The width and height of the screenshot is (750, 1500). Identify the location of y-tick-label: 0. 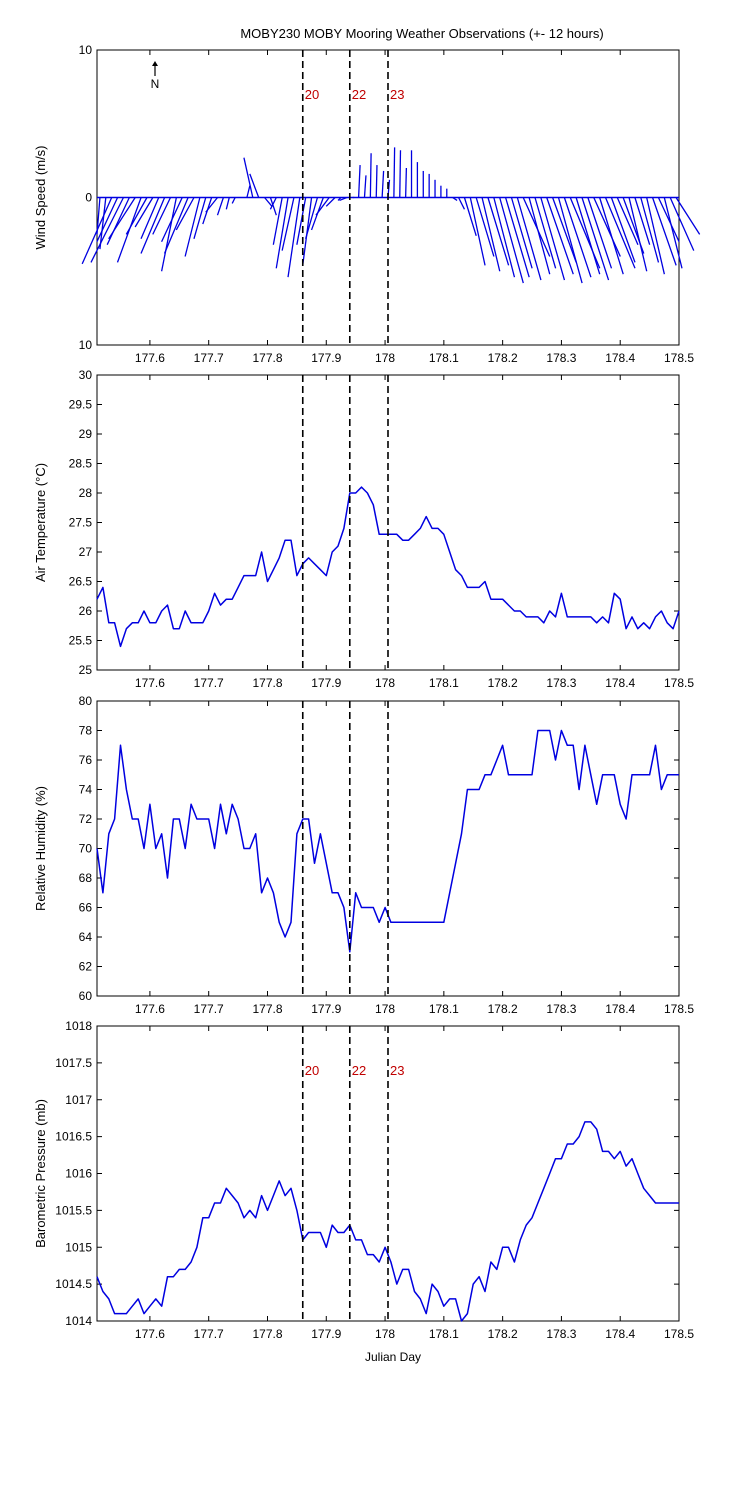
(88, 198).